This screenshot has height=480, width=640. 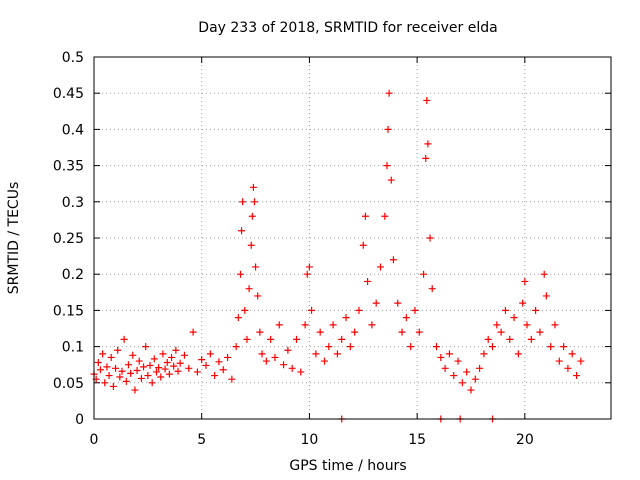 I want to click on x-tick-label: 15, so click(x=417, y=440).